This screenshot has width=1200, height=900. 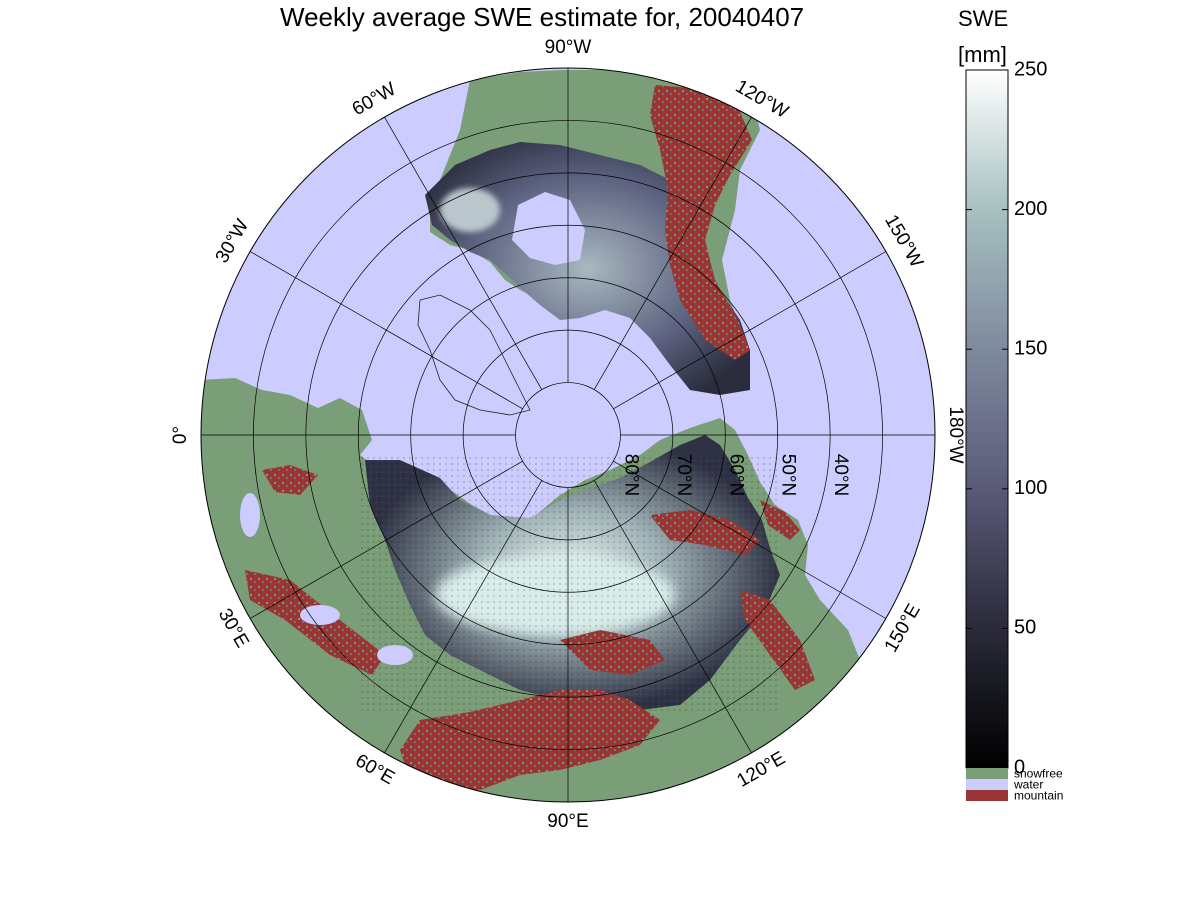 What do you see at coordinates (982, 54) in the screenshot?
I see `colorbar-unit: [mm]` at bounding box center [982, 54].